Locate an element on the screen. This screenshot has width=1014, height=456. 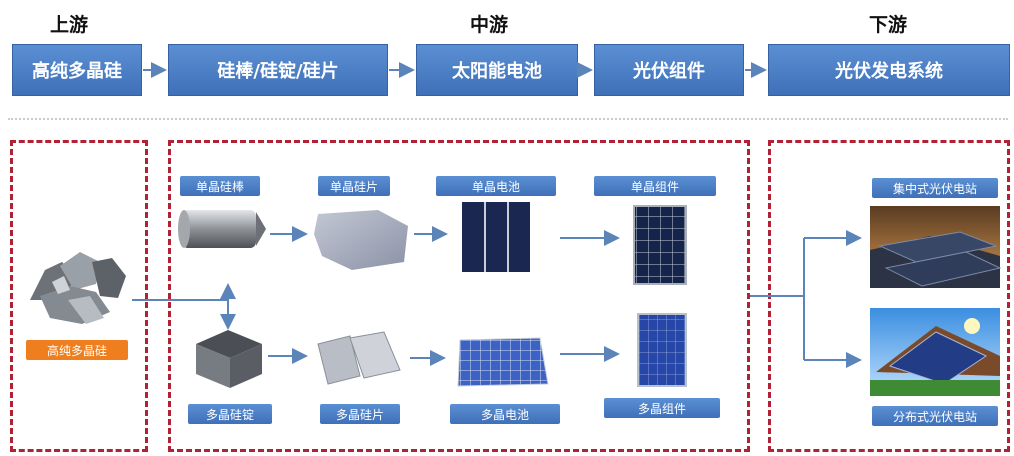
midstream-heading: 中游 is located at coordinates (489, 25).